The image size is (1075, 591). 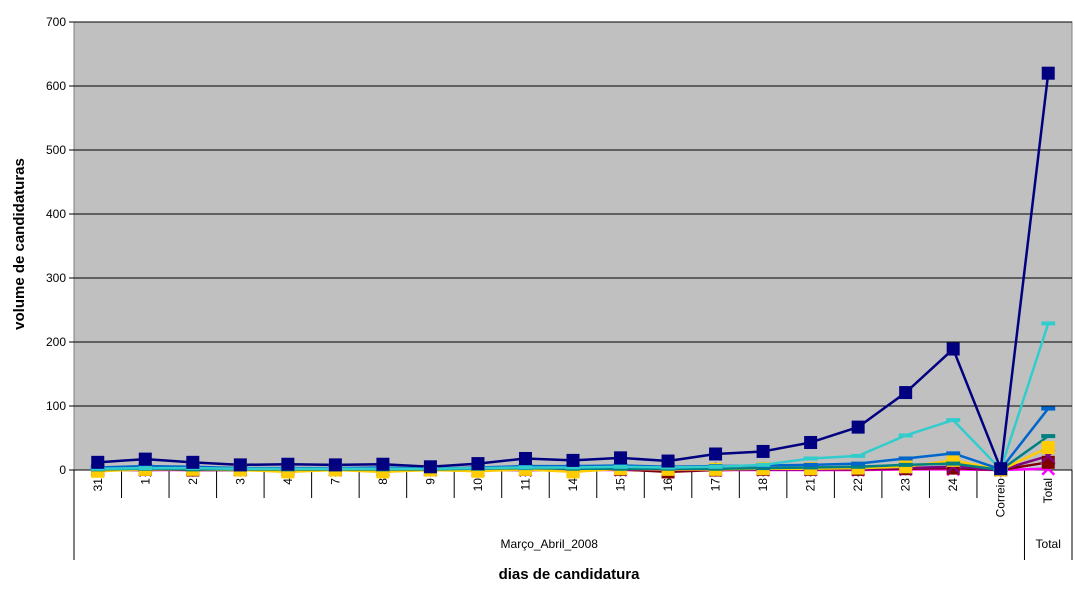 I want to click on y-tick-label: 700, so click(x=56, y=22).